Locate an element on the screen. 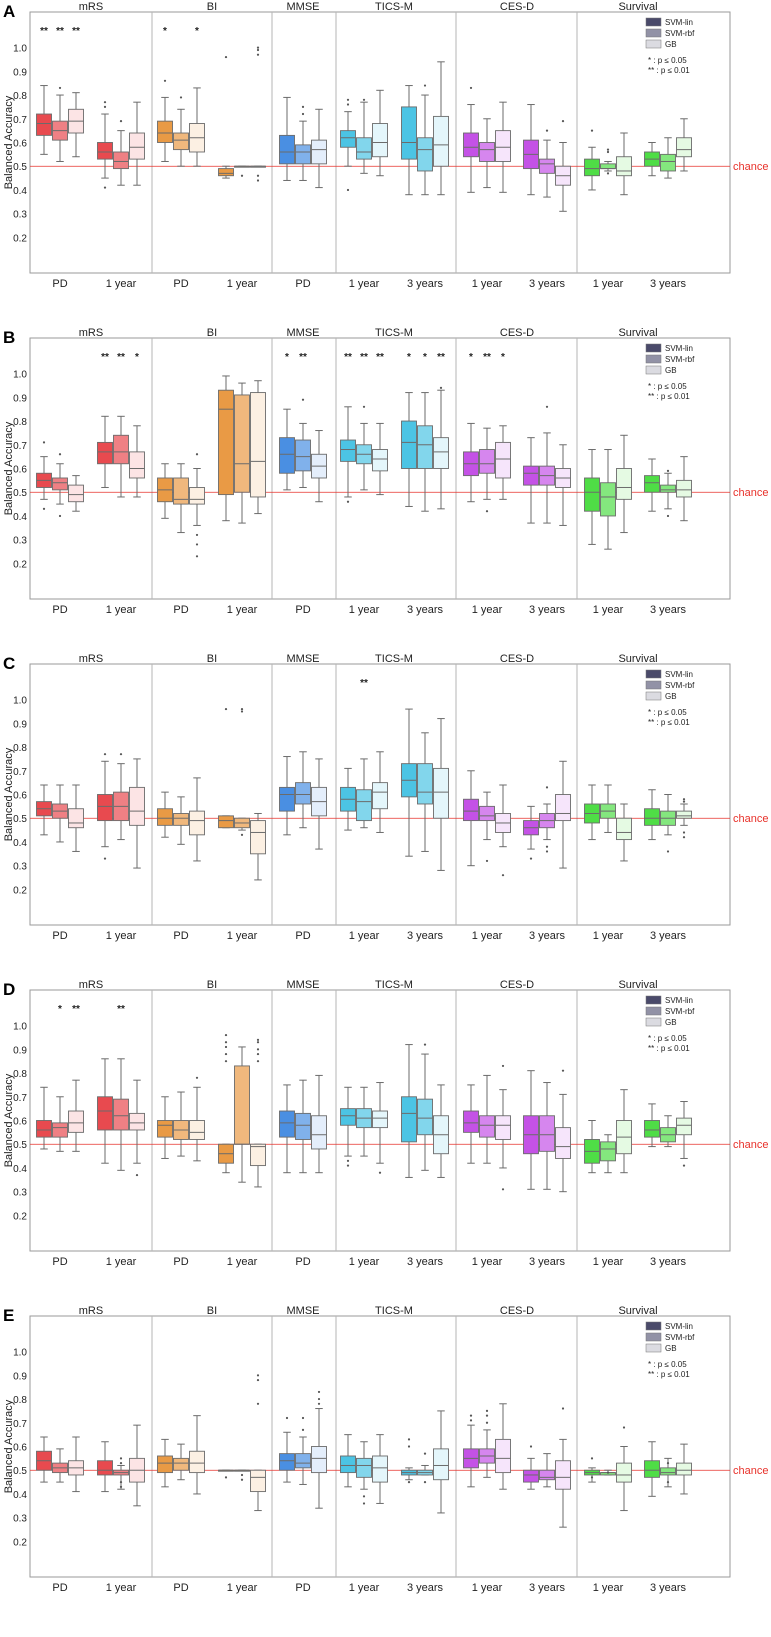  box-group: * * **3 years is located at coordinates (425, 484).